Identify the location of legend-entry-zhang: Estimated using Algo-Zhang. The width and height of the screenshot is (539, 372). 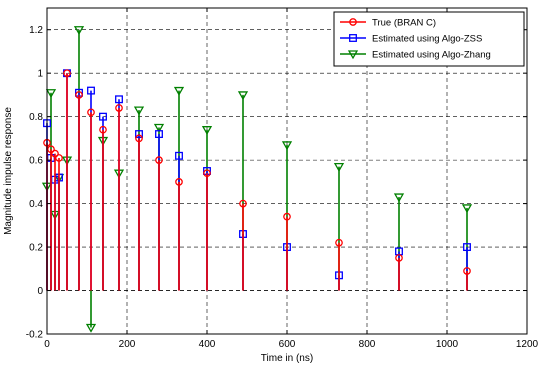
(415, 55).